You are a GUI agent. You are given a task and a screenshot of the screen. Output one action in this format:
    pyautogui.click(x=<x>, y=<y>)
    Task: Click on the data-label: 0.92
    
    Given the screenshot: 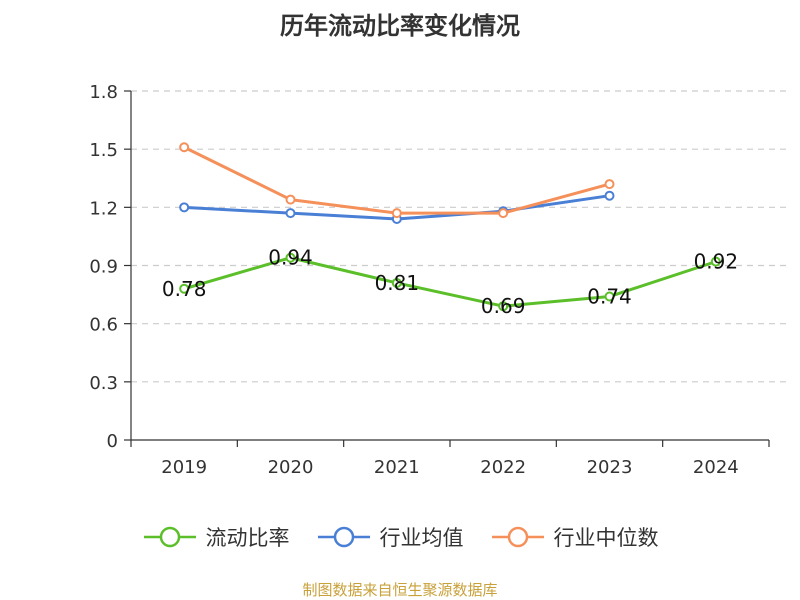 What is the action you would take?
    pyautogui.click(x=716, y=262)
    